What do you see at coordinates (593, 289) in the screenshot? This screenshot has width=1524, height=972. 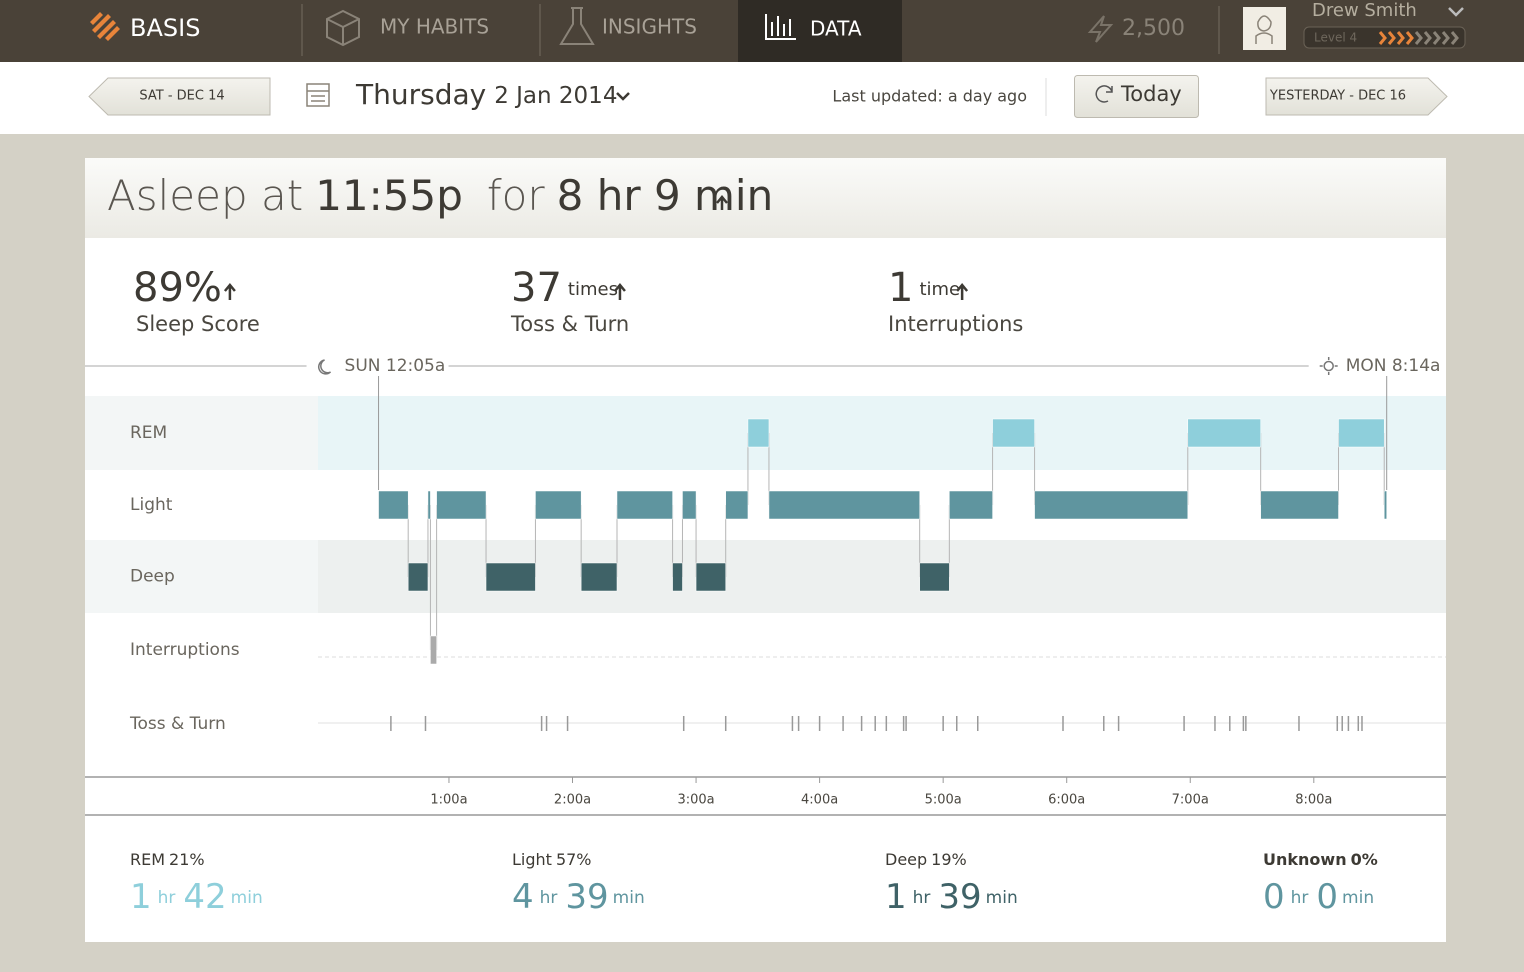 I see `stat-unit: times` at bounding box center [593, 289].